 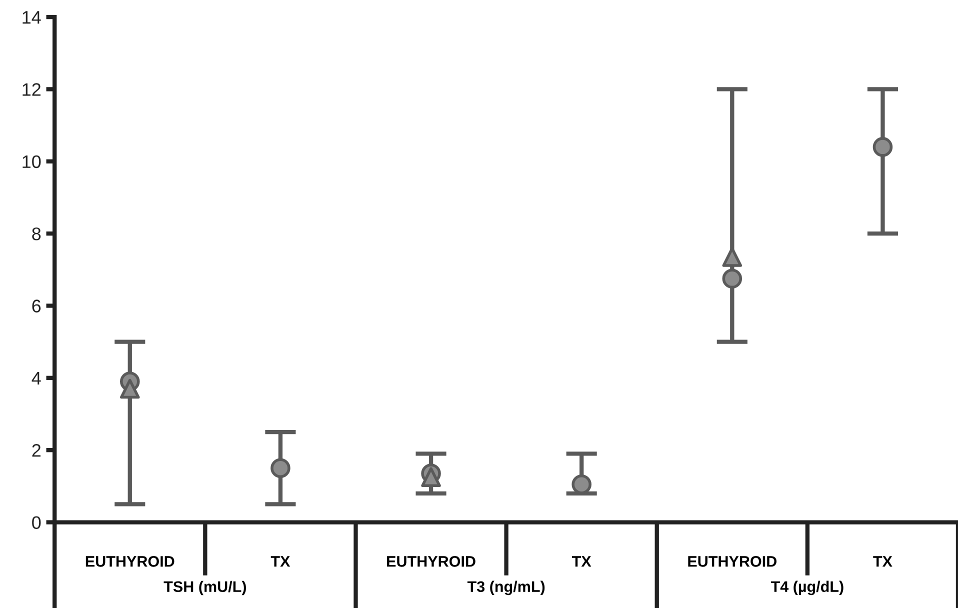 I want to click on y-tick-label: 4, so click(x=36, y=378).